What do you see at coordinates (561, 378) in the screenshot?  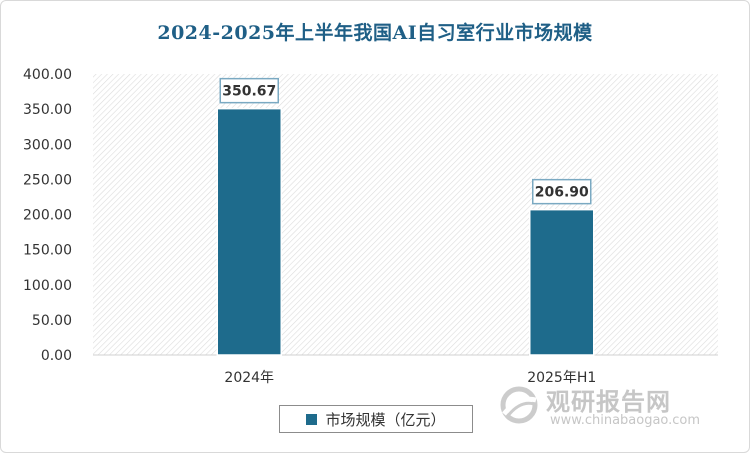 I see `x-tick-label: 2025年H1` at bounding box center [561, 378].